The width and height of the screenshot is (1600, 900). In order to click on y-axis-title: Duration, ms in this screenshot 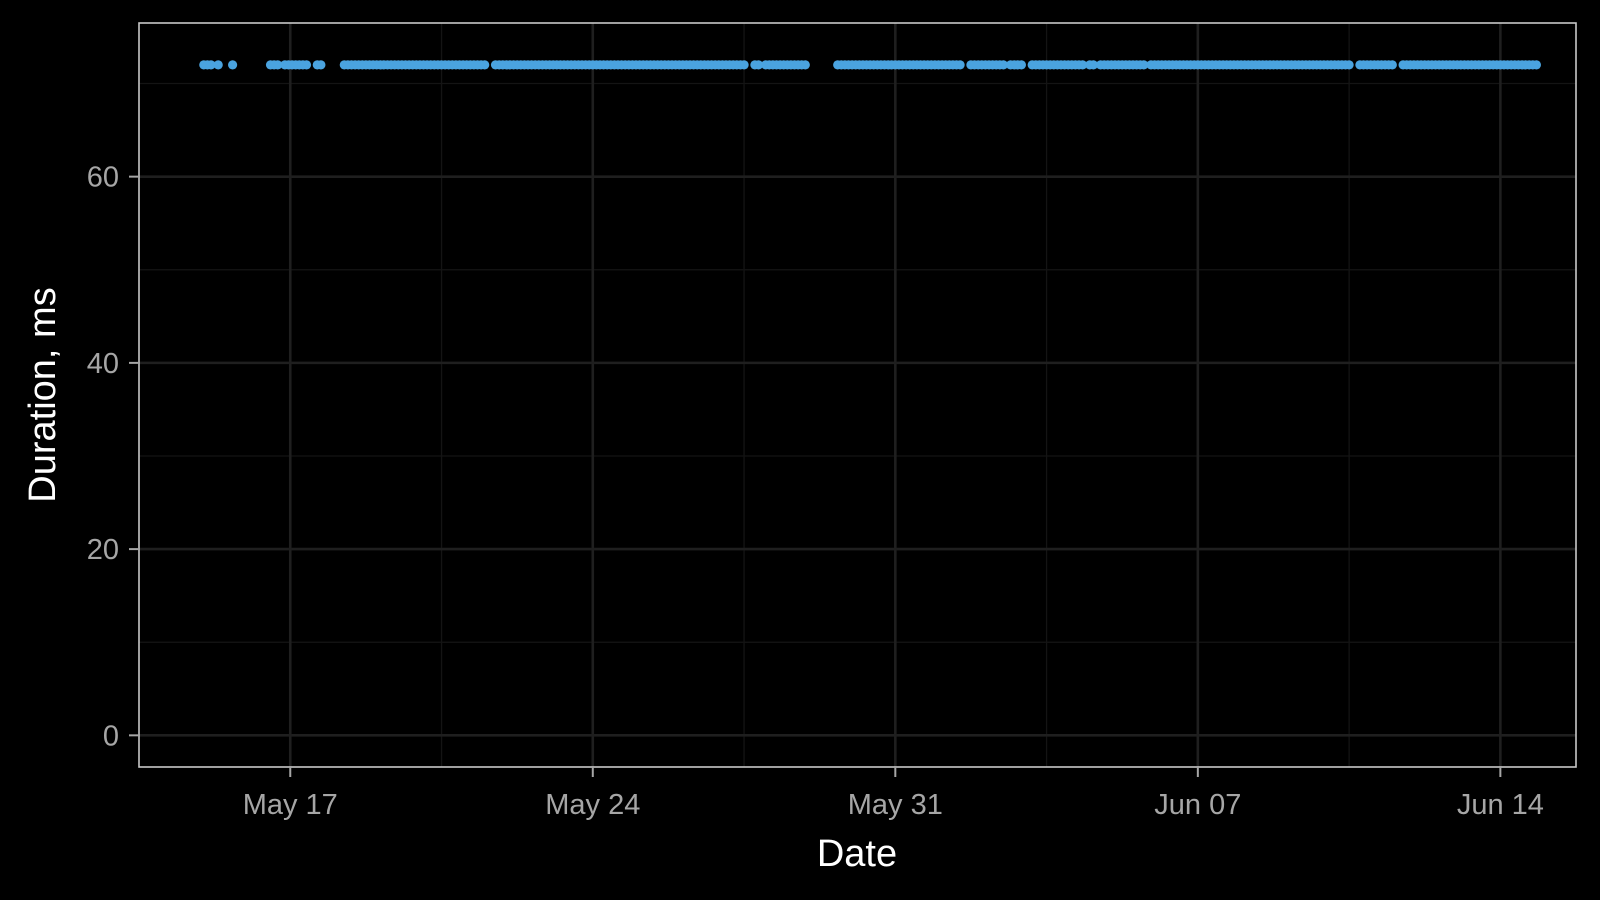, I will do `click(43, 394)`.